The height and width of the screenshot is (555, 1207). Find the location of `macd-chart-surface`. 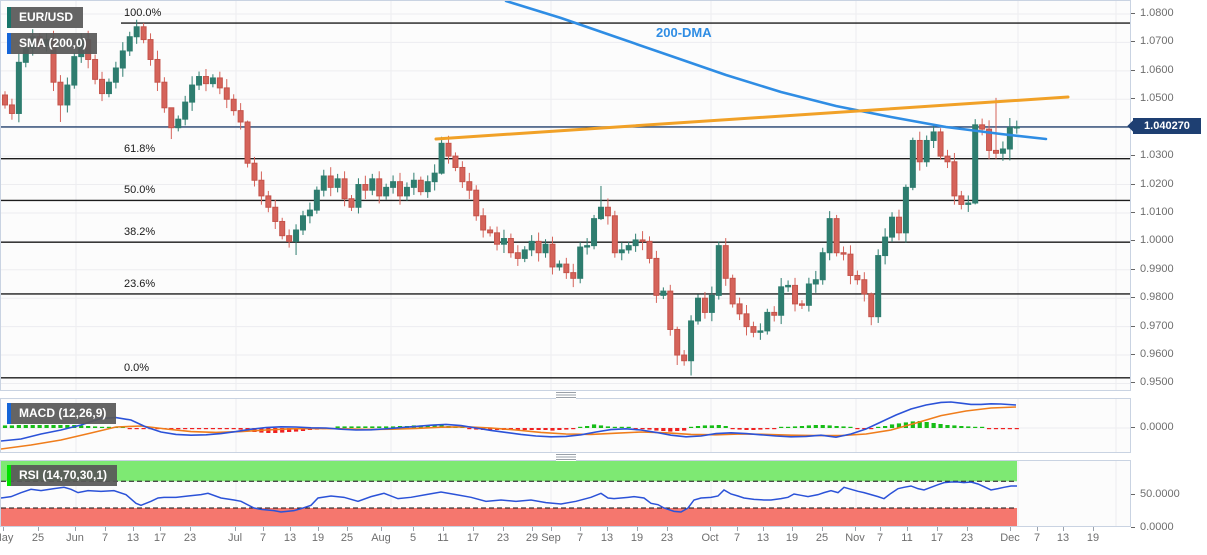

macd-chart-surface is located at coordinates (566, 426).